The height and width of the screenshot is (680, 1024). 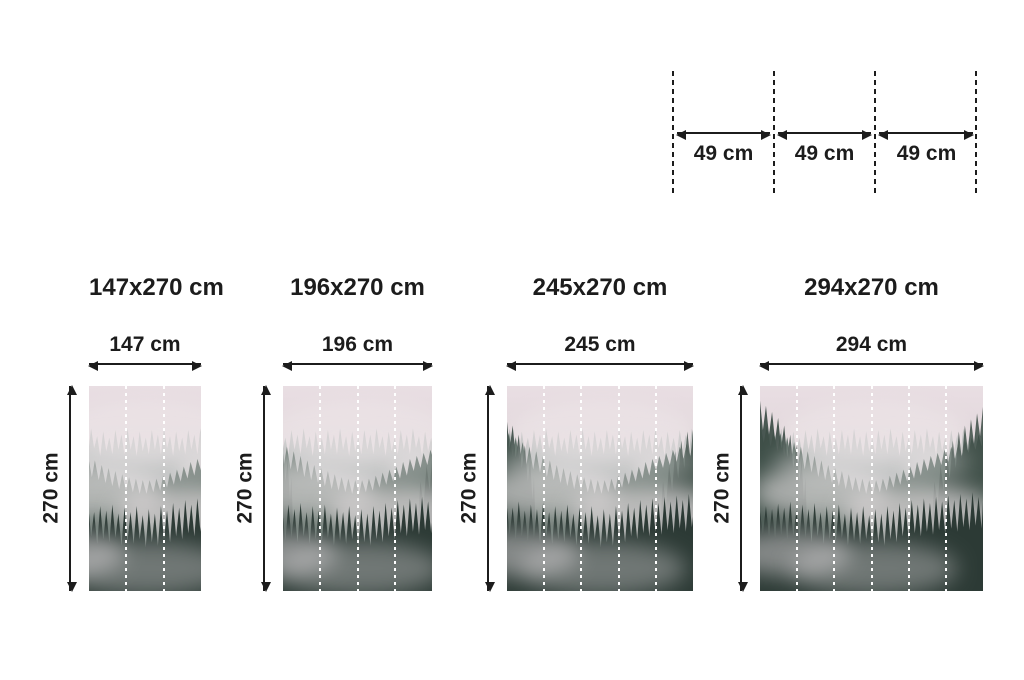 I want to click on size-title: 294x270 cm, so click(x=871, y=287).